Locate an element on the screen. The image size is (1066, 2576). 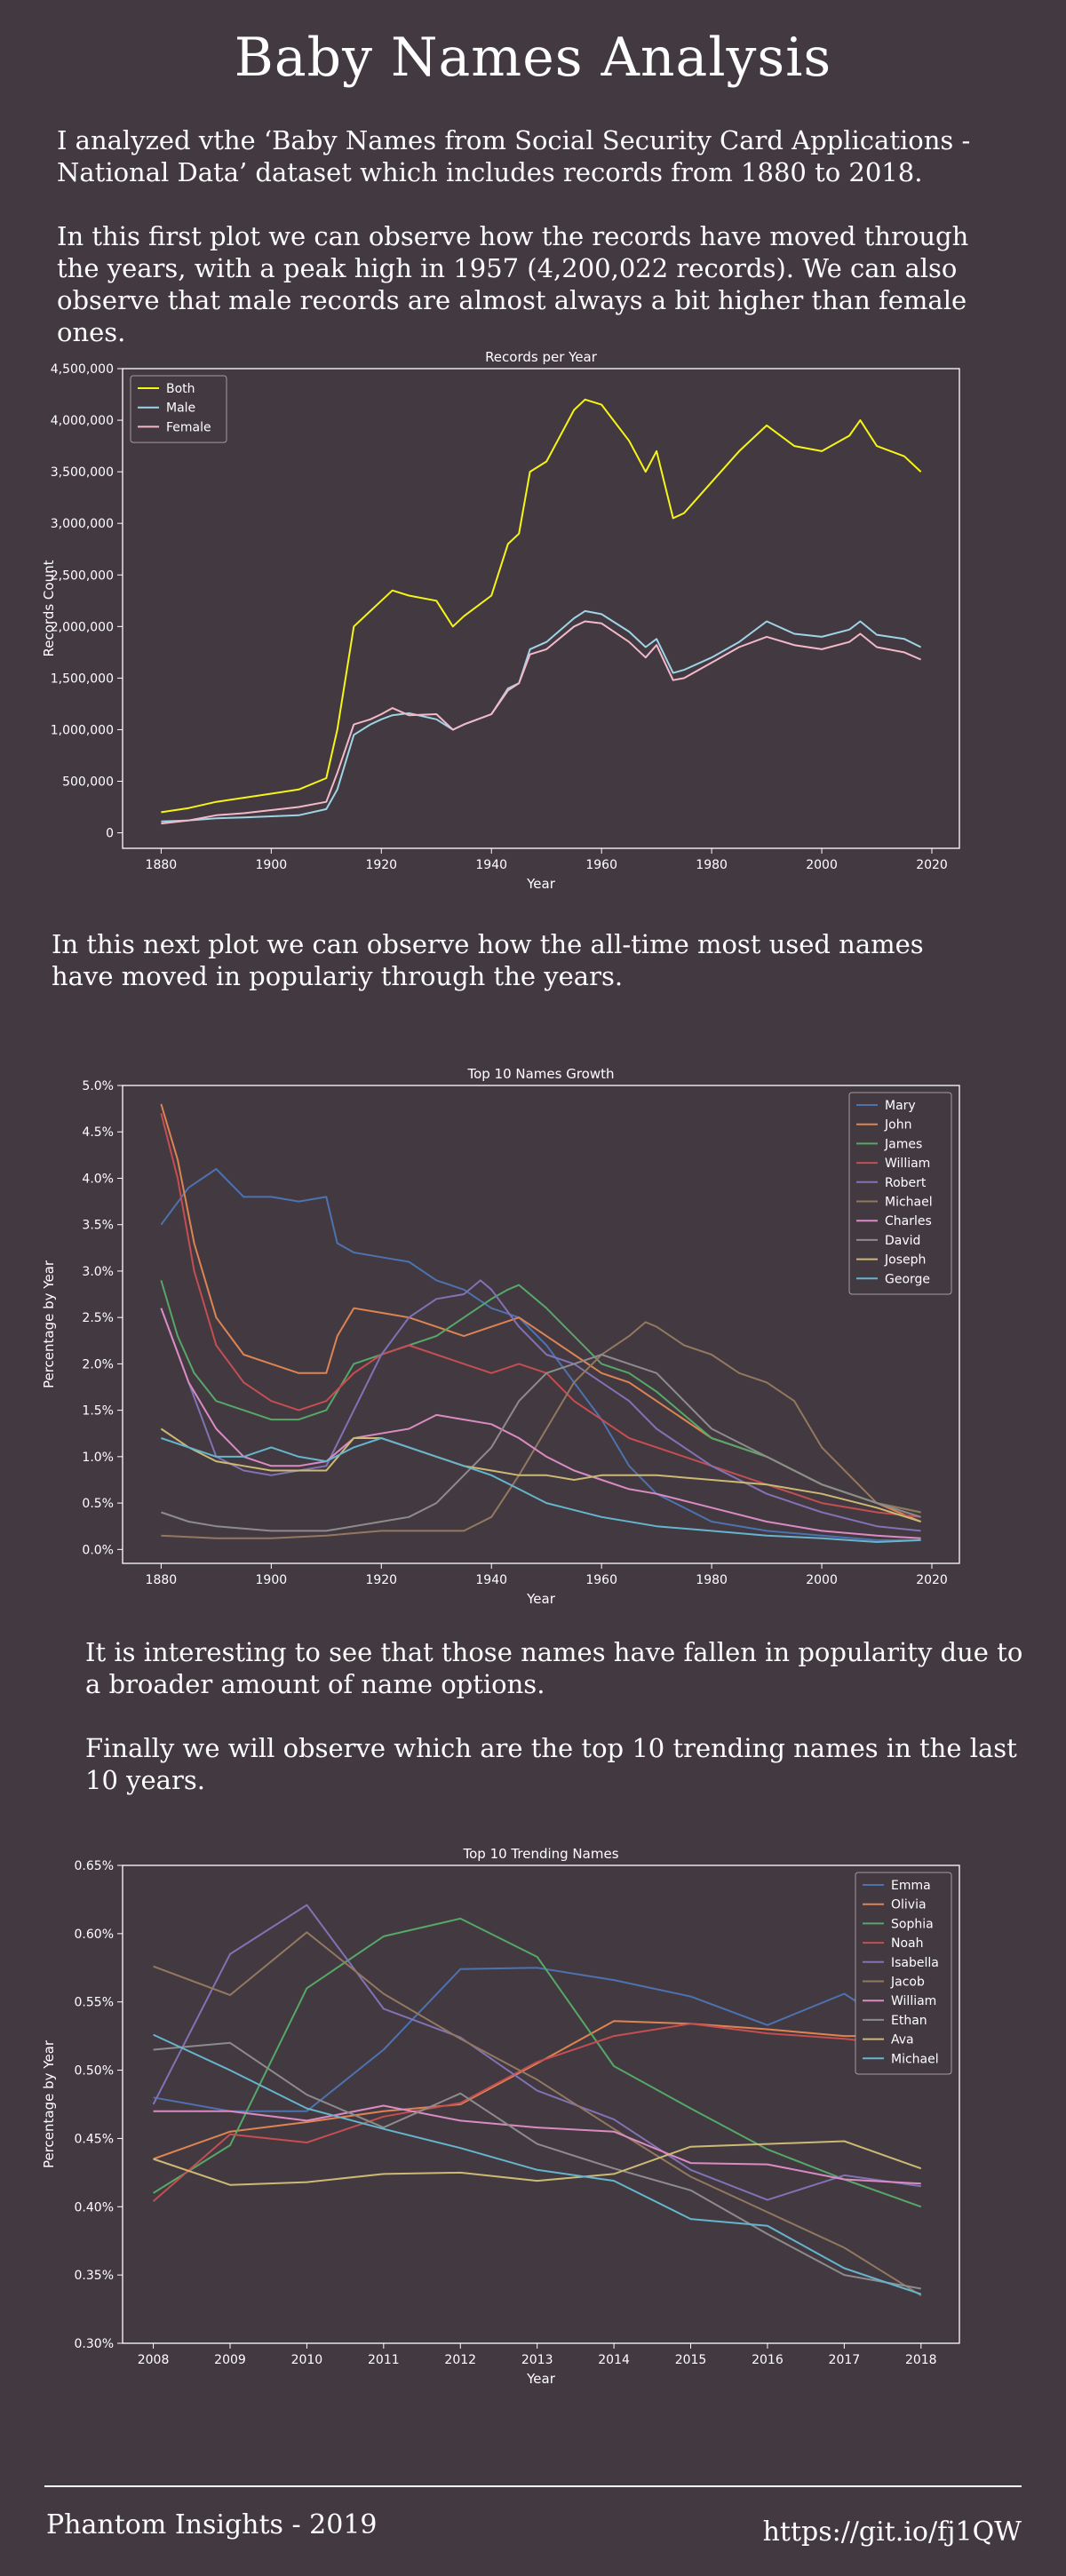
y-tick-label: 4,500,000 is located at coordinates (82, 369).